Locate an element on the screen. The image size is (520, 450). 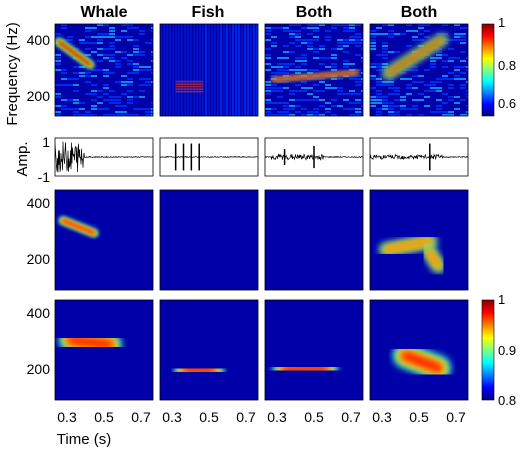
waveform-trace is located at coordinates (104, 157).